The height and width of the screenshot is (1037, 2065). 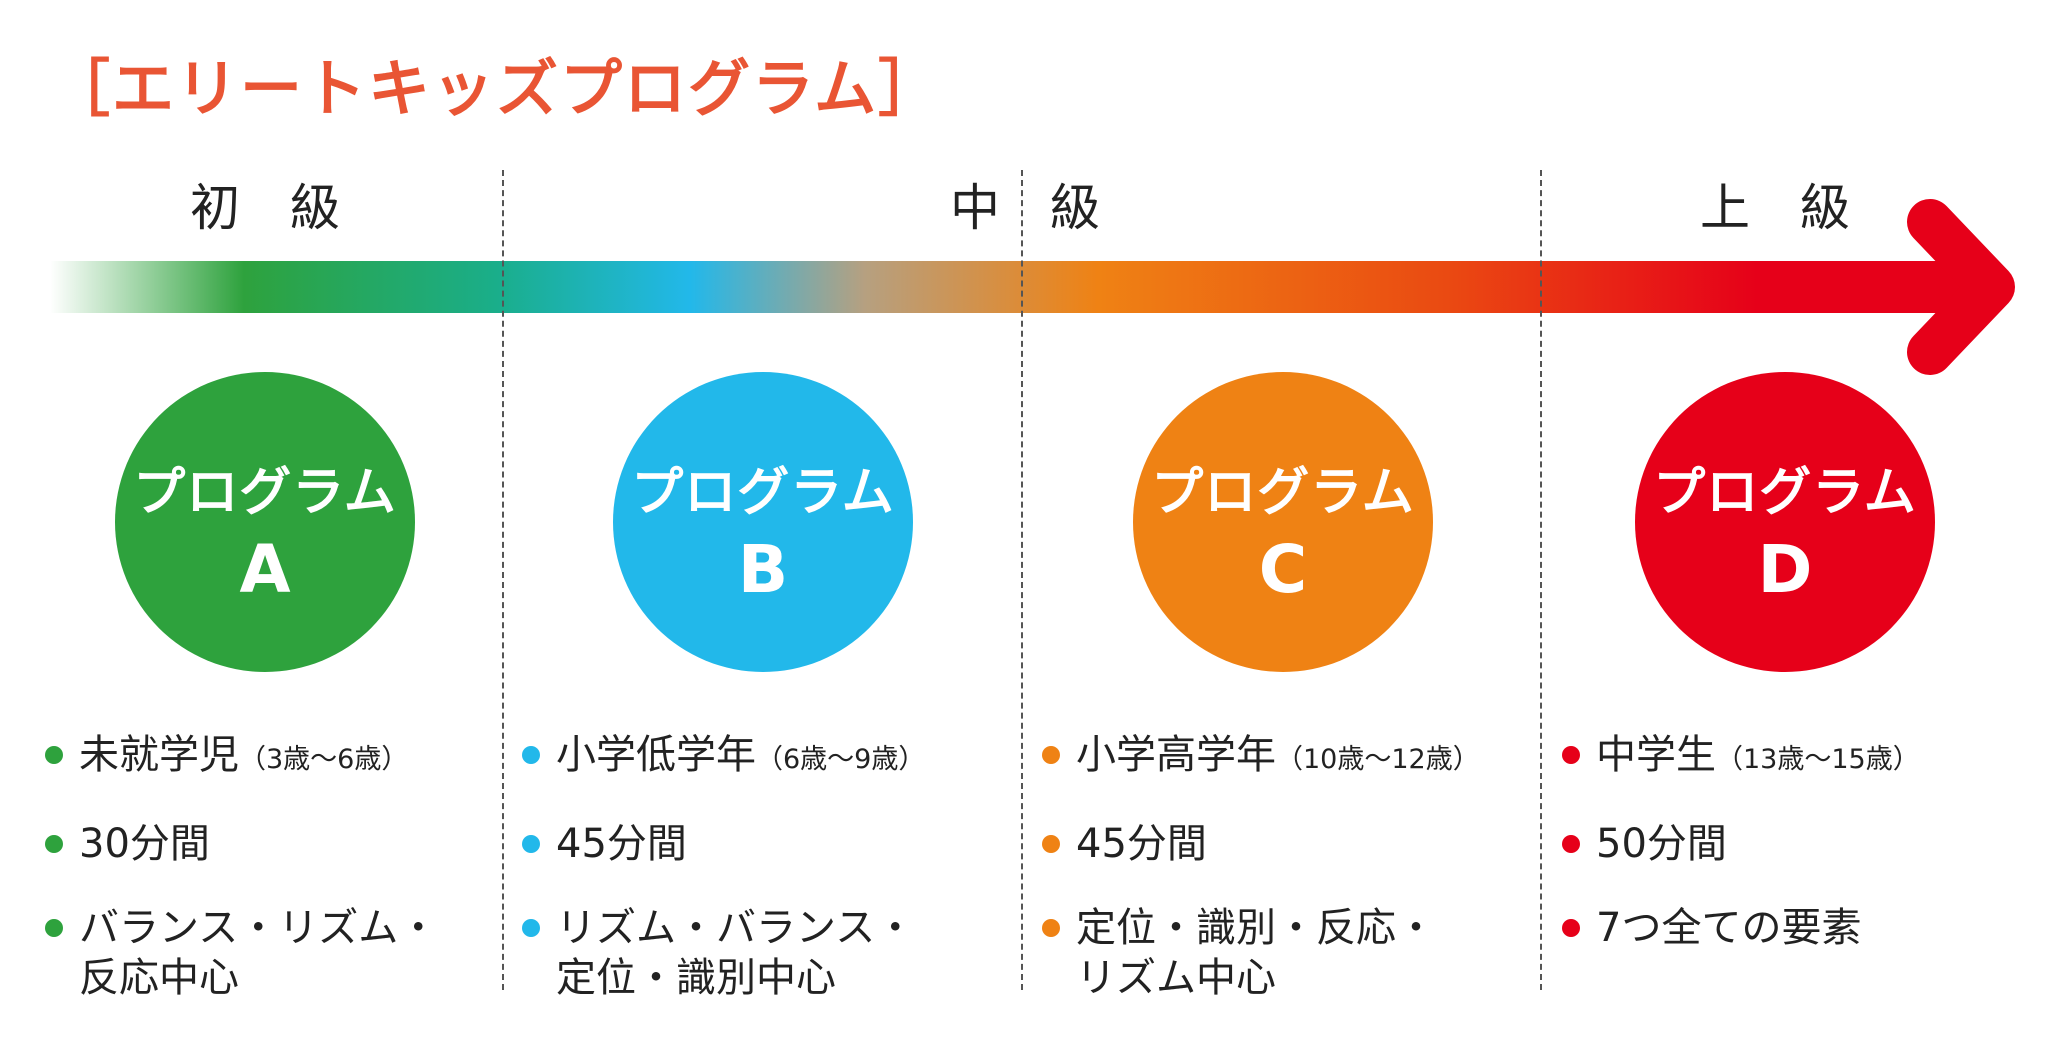 I want to click on level-label-advanced: 上 級, so click(x=1775, y=208).